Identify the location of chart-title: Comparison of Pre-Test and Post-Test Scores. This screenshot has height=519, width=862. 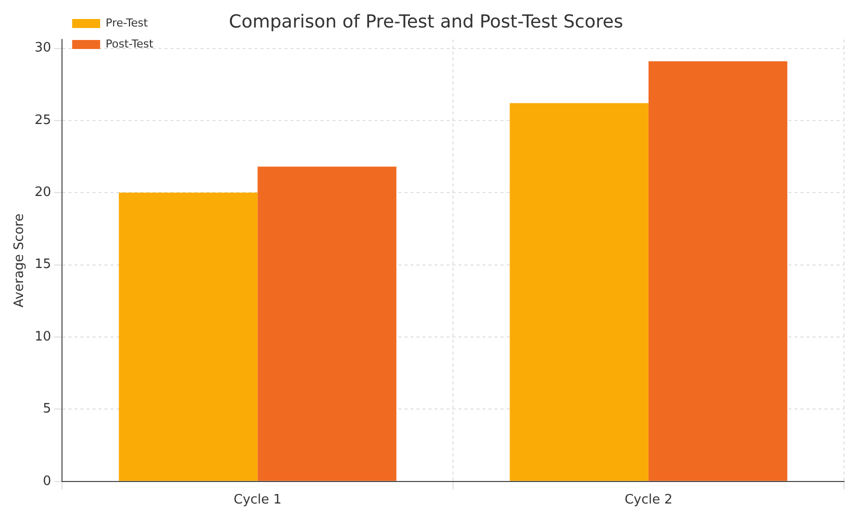
(426, 21).